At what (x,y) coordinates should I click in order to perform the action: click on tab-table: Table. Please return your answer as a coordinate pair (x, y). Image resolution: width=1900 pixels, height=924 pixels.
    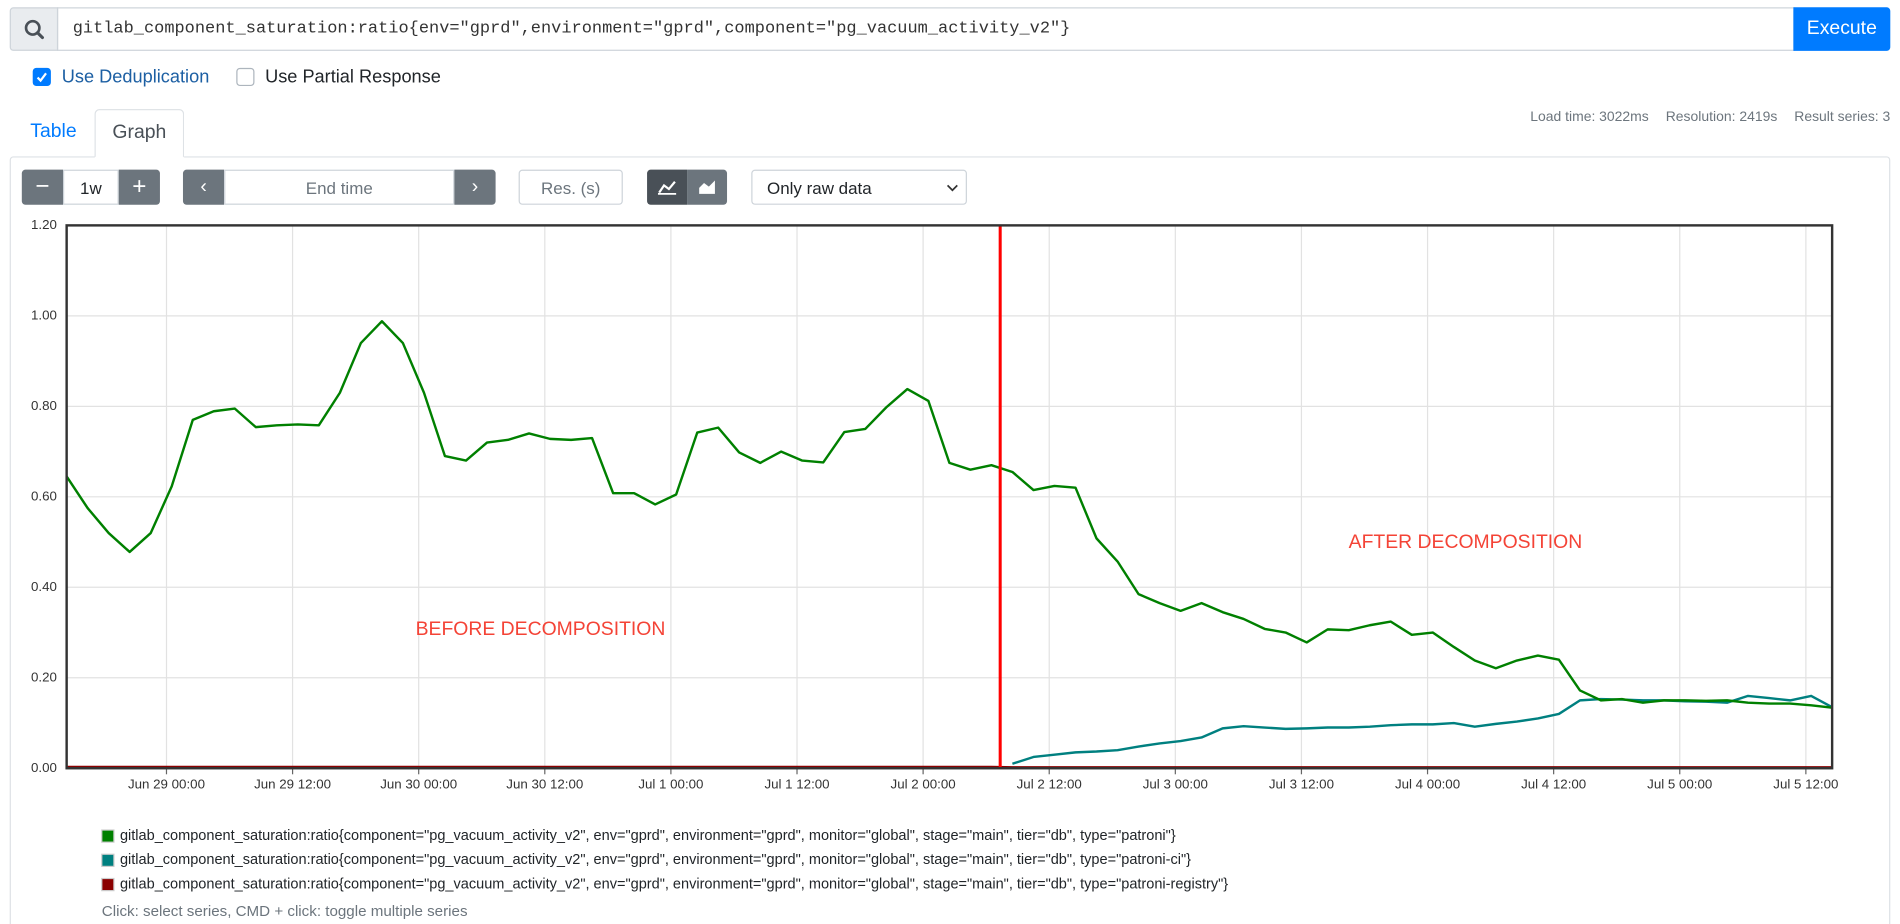
    Looking at the image, I should click on (53, 131).